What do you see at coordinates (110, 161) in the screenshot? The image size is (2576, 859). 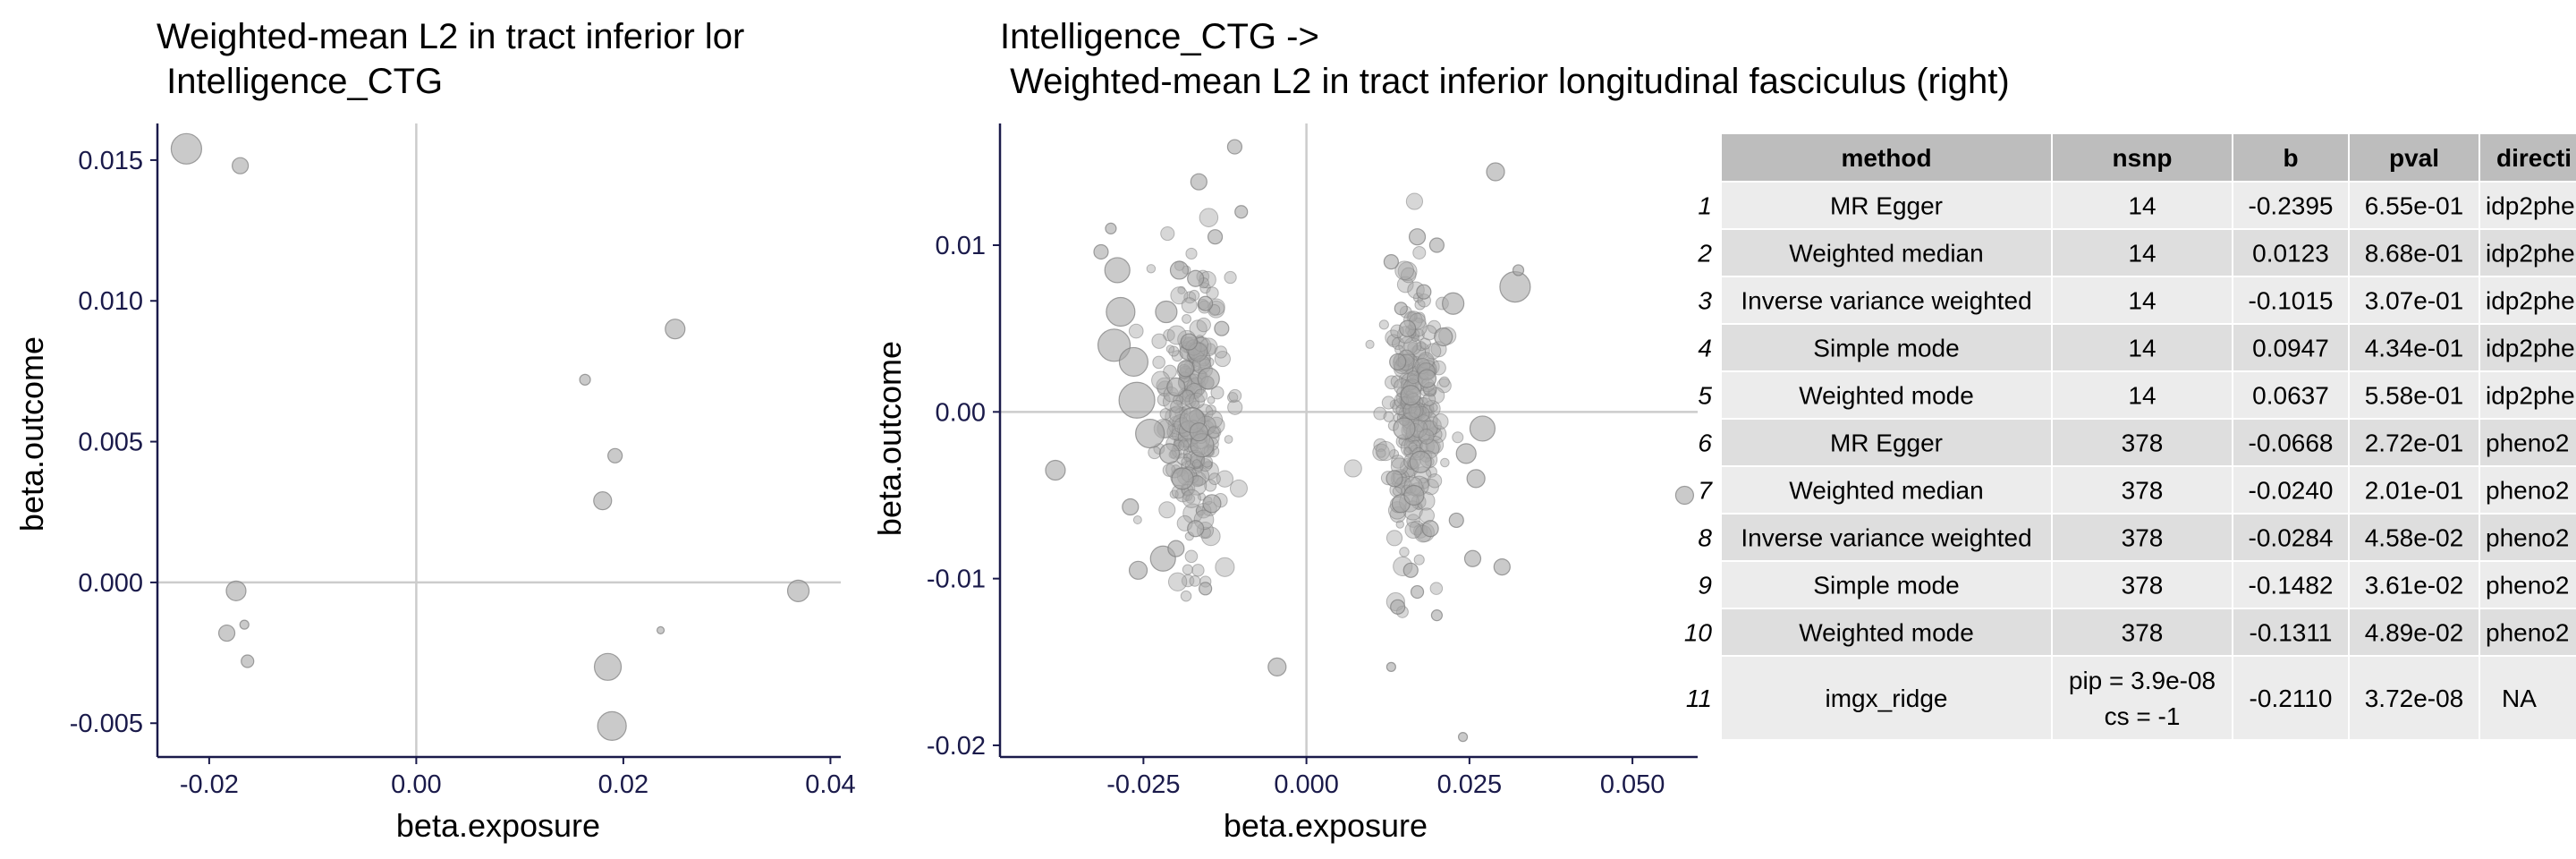 I see `y-tick-label: 0.015` at bounding box center [110, 161].